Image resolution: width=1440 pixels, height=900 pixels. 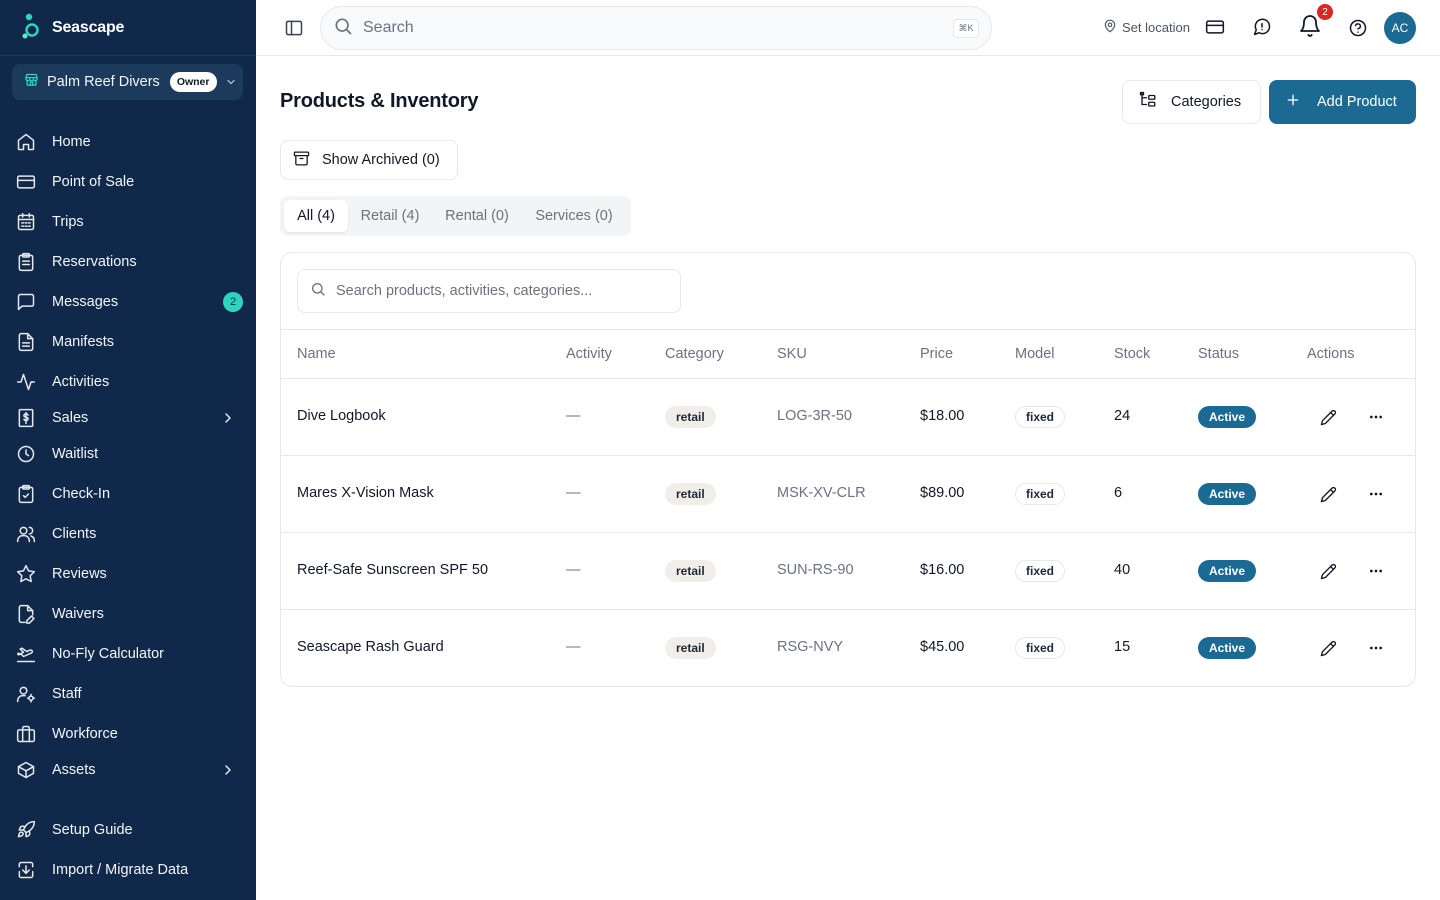 I want to click on sidebar-item-label: Waitlist, so click(x=75, y=454).